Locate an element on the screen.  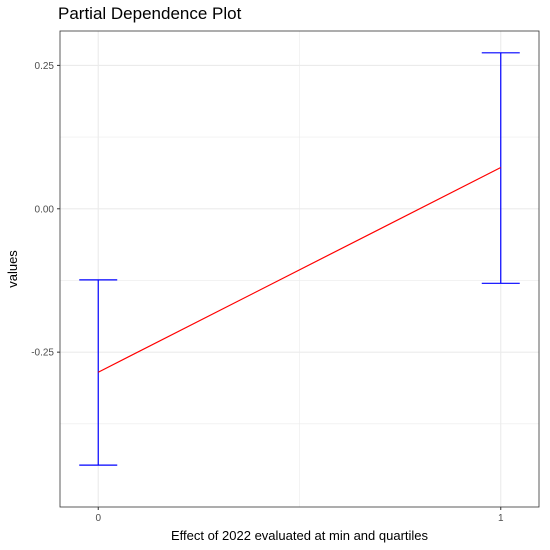
x-tick-label: 0 is located at coordinates (98, 518).